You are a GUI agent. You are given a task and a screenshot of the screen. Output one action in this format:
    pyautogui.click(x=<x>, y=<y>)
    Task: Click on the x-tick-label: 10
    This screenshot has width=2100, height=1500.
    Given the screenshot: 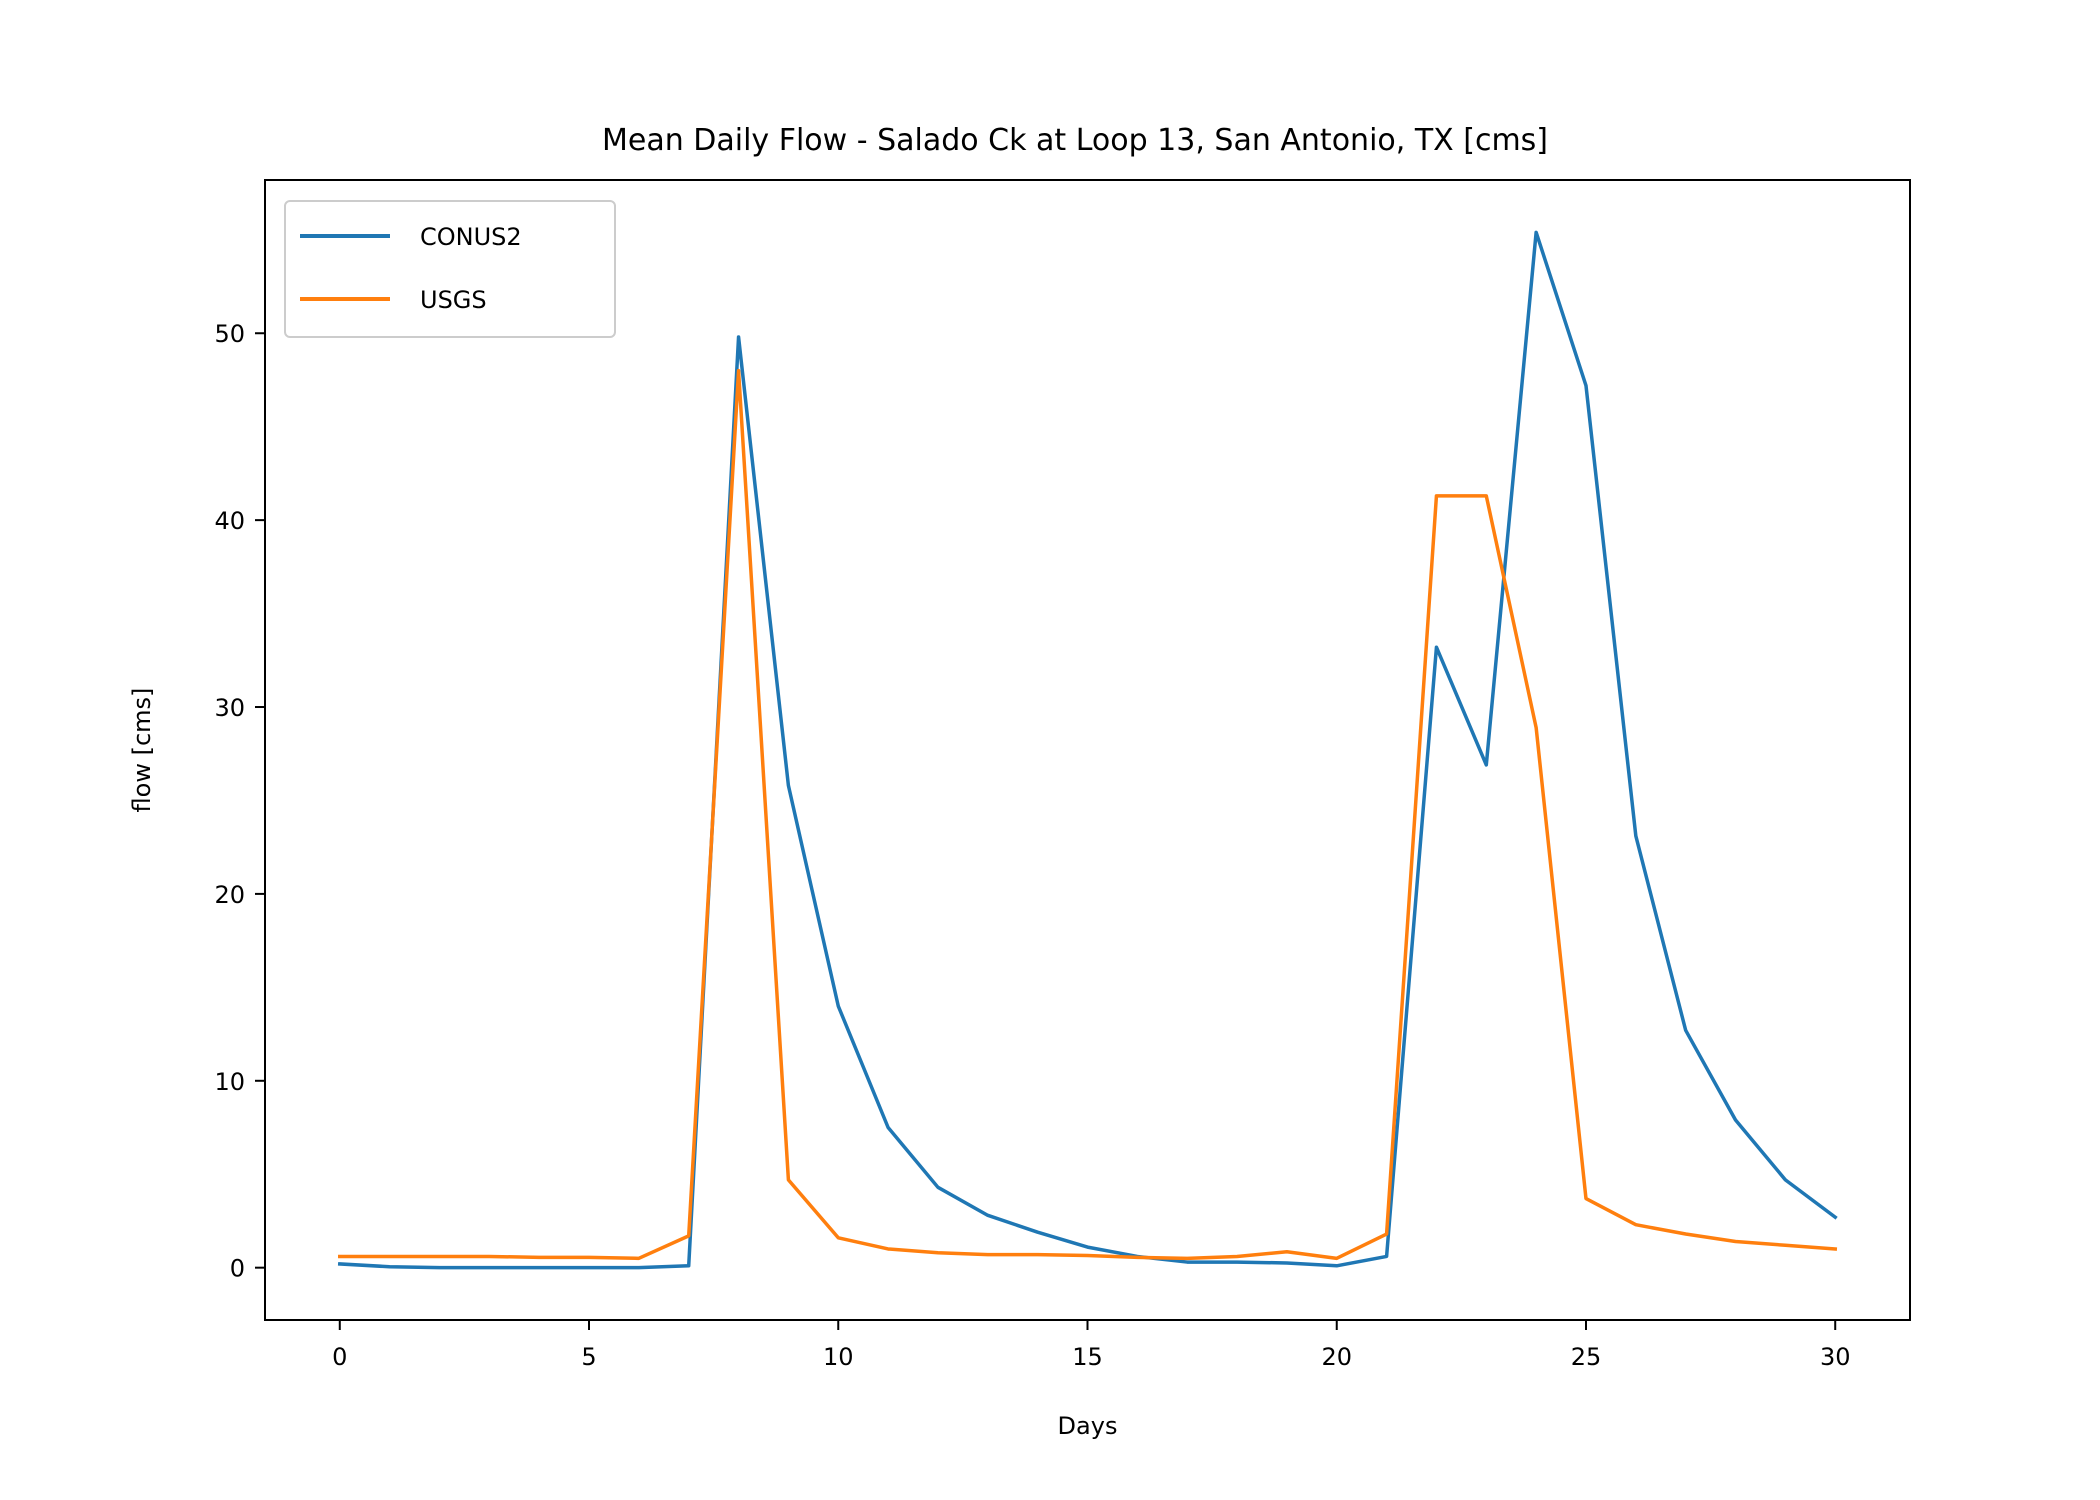 What is the action you would take?
    pyautogui.click(x=838, y=1357)
    